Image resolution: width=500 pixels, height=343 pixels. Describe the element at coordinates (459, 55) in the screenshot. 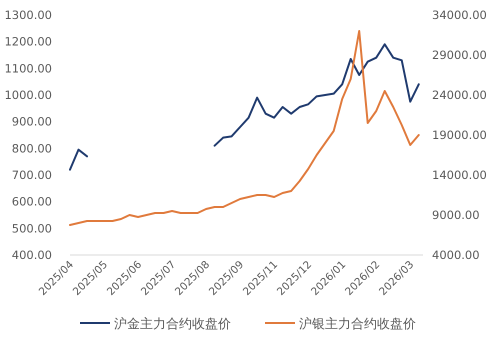

I see `y2-tick-label: 29000.00` at that location.